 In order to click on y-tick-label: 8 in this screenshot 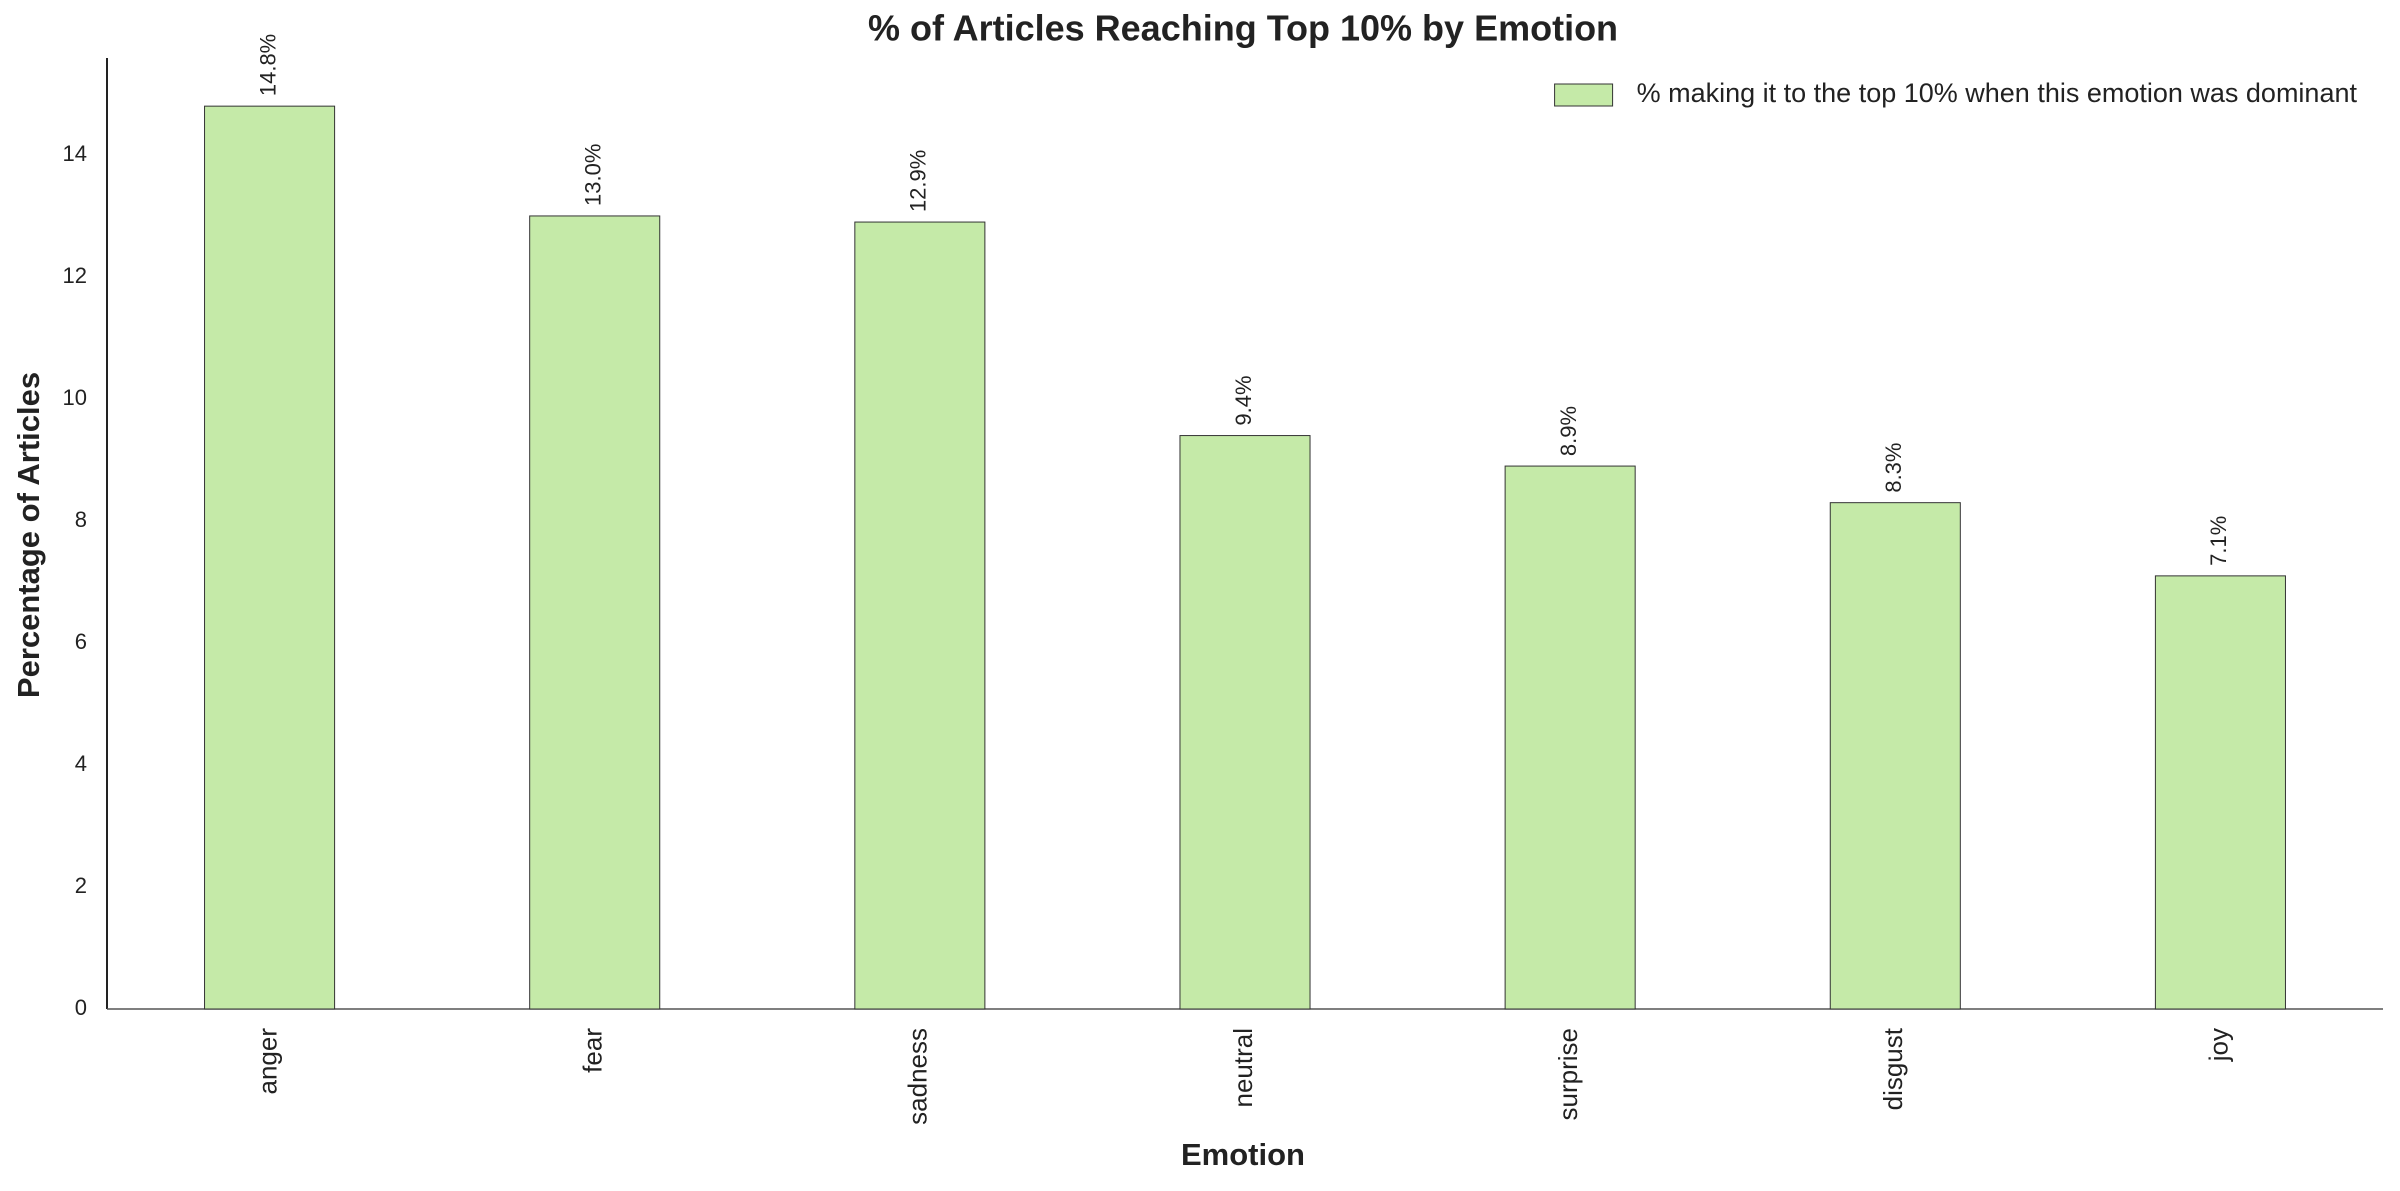, I will do `click(81, 519)`.